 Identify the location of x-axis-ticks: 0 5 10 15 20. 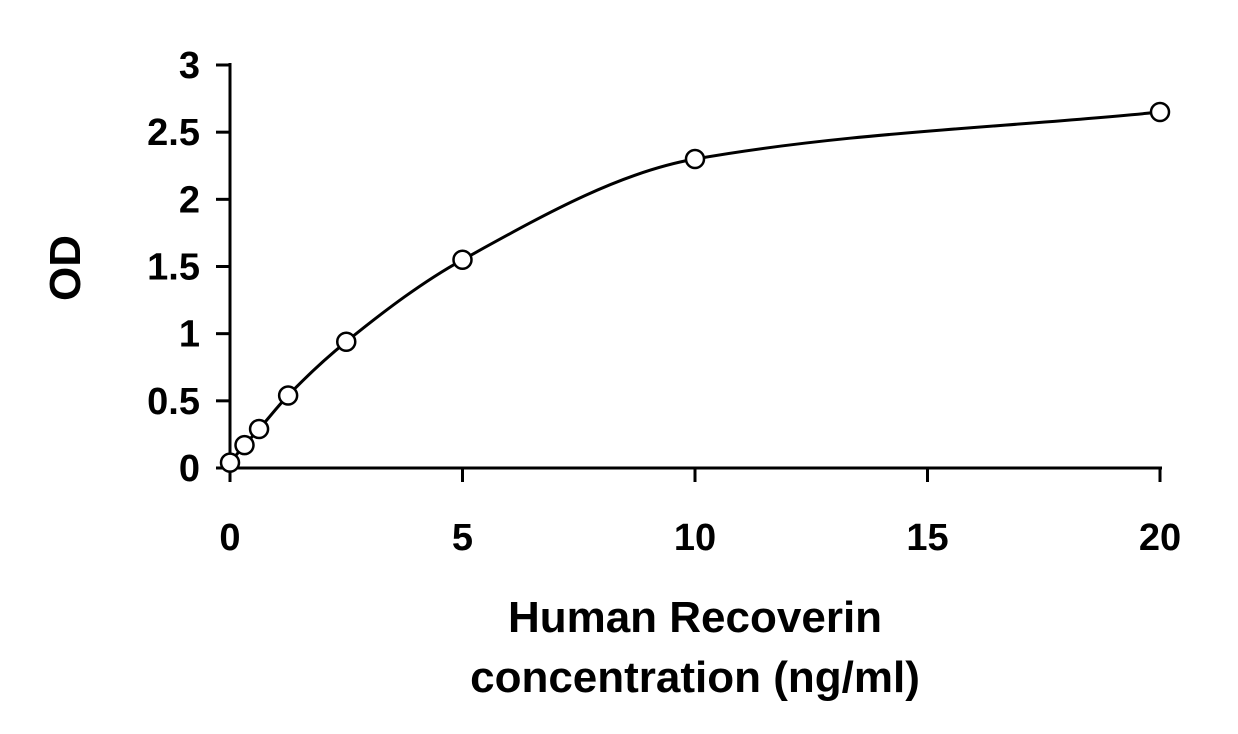
(700, 513).